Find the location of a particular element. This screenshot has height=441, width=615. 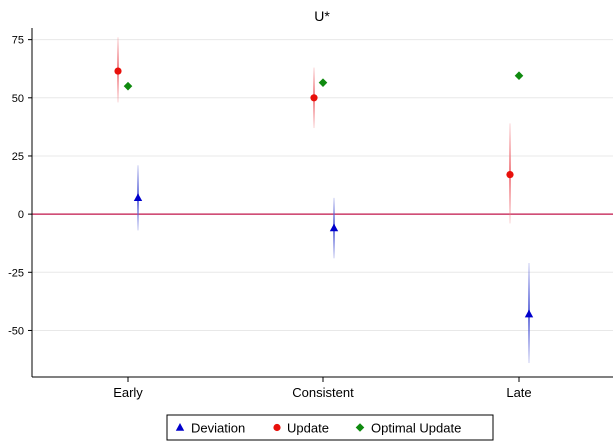

y-tick-label: 50 is located at coordinates (18, 99).